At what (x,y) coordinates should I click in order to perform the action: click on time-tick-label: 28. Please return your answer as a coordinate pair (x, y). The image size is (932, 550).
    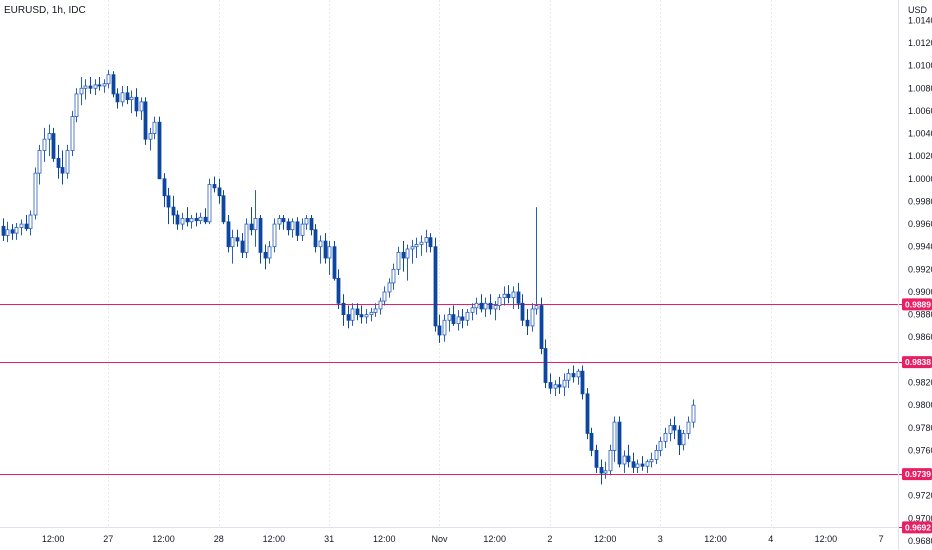
    Looking at the image, I should click on (219, 539).